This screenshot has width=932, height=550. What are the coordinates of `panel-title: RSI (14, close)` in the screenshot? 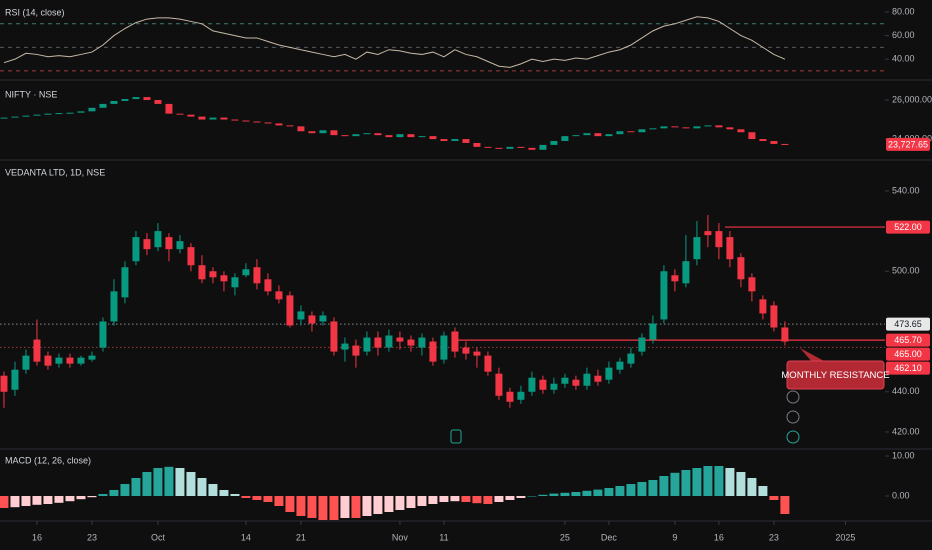 It's located at (35, 12).